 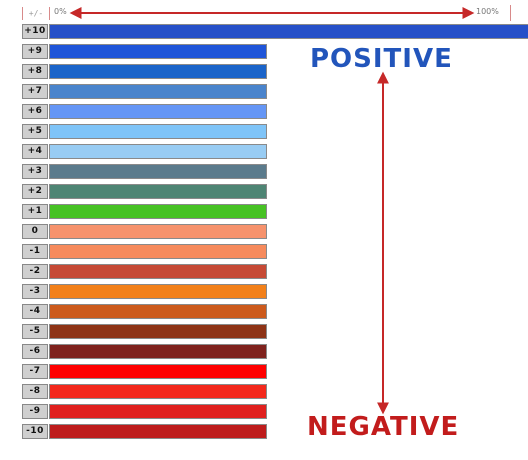 I want to click on min-percent-label: 0%, so click(x=60, y=11).